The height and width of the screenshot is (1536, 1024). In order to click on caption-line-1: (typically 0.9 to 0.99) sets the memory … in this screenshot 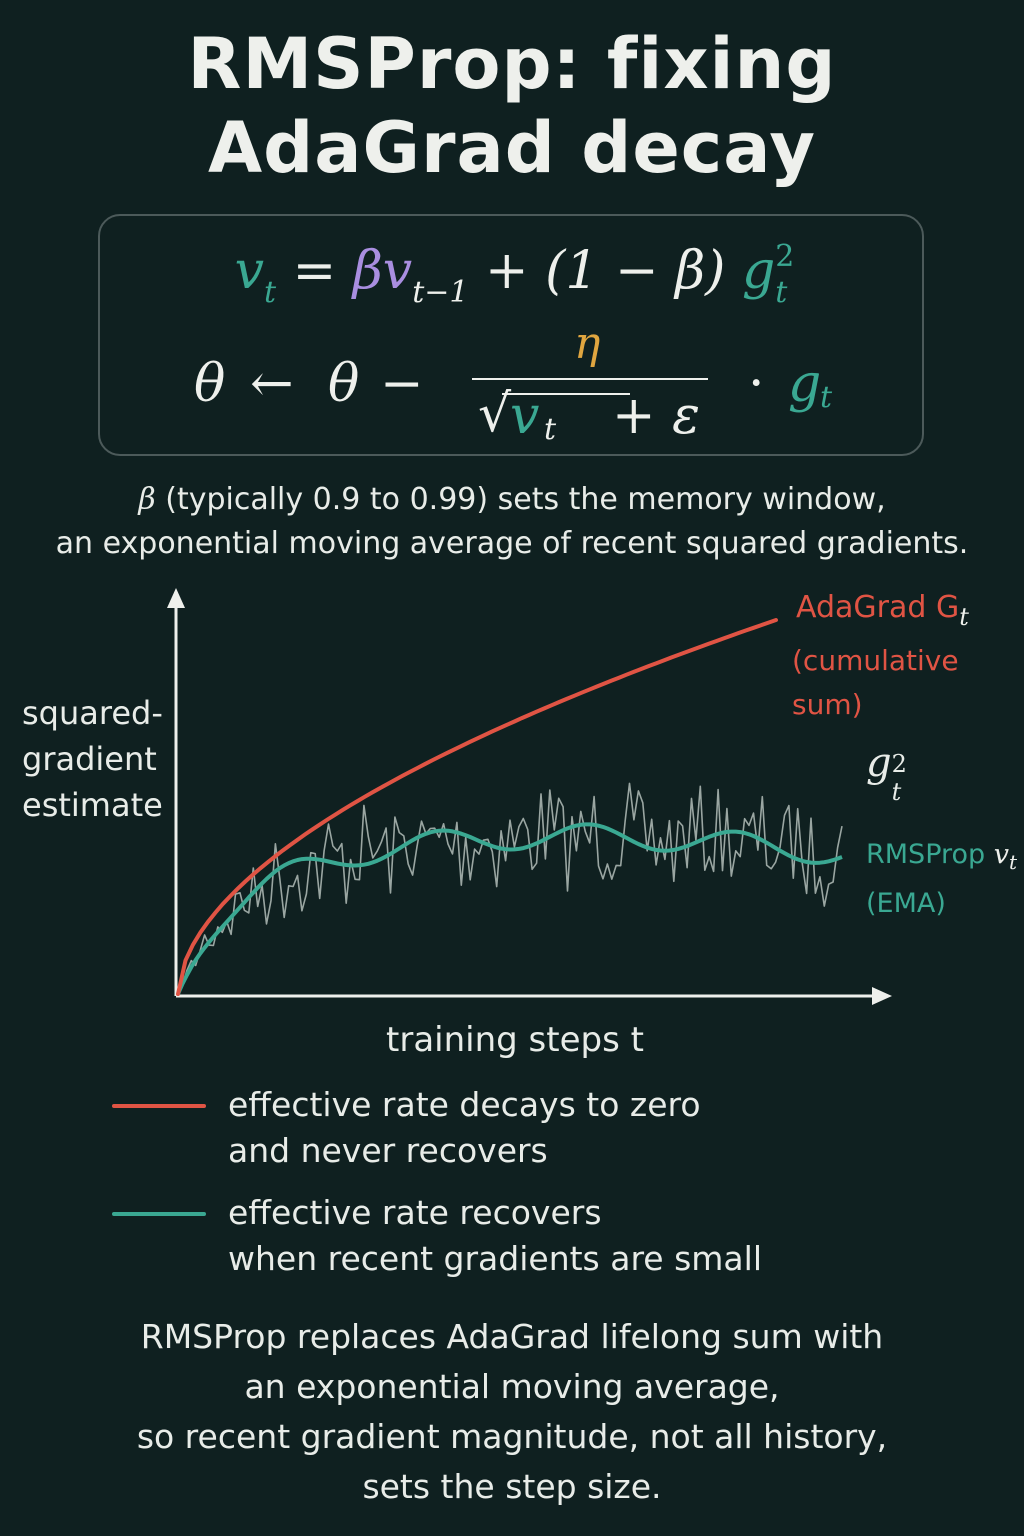, I will do `click(520, 499)`.